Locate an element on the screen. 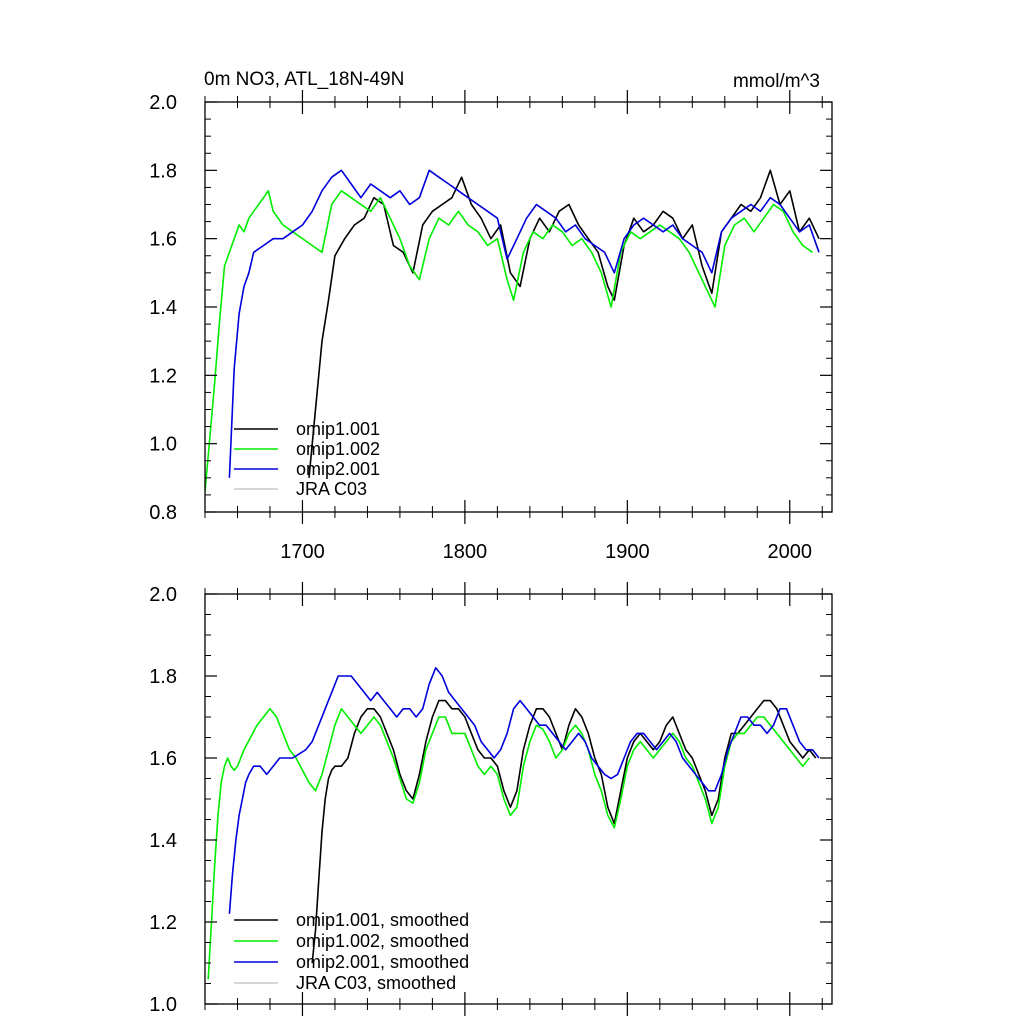  series-line-omip1-001-smoothed is located at coordinates (564, 831).